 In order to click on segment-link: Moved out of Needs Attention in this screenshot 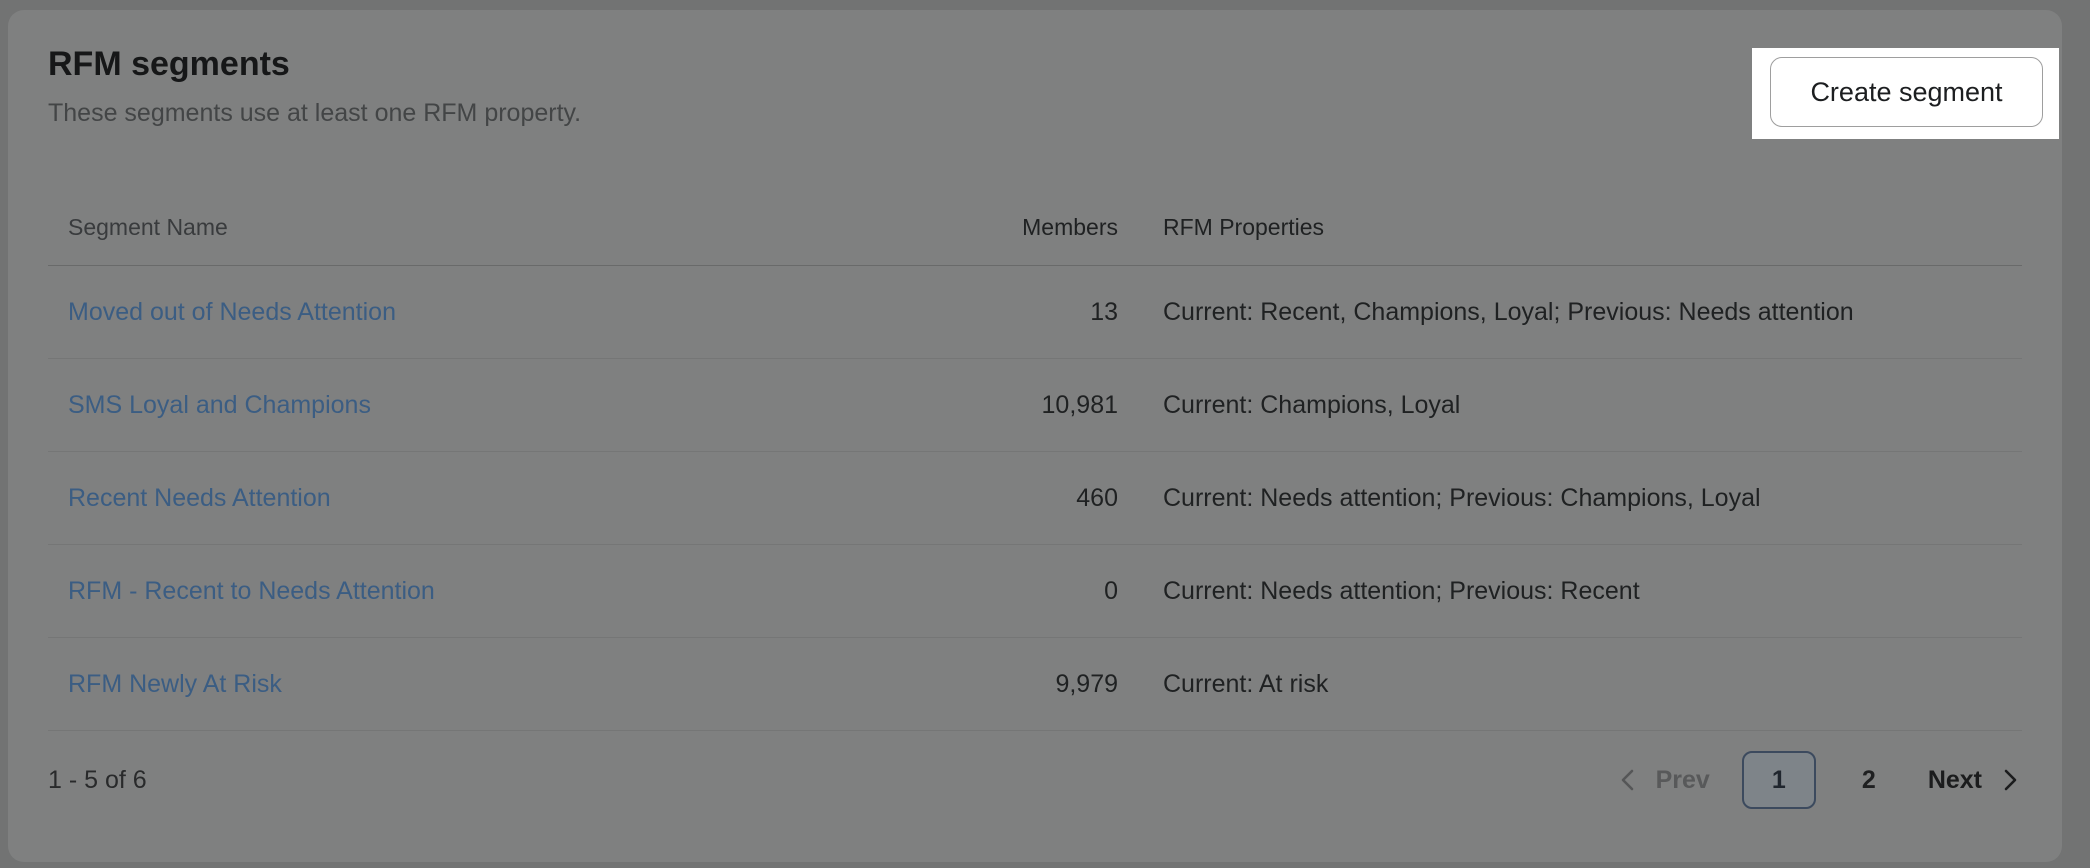, I will do `click(232, 311)`.